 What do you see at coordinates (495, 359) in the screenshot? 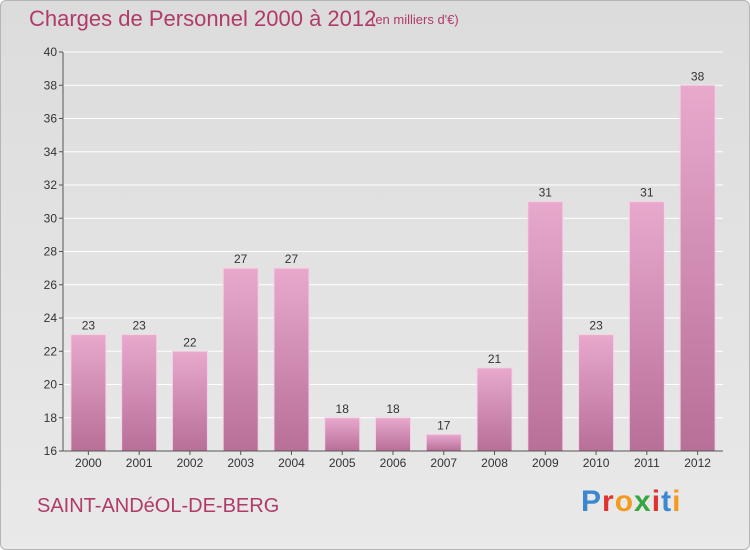
I see `value-label: 21` at bounding box center [495, 359].